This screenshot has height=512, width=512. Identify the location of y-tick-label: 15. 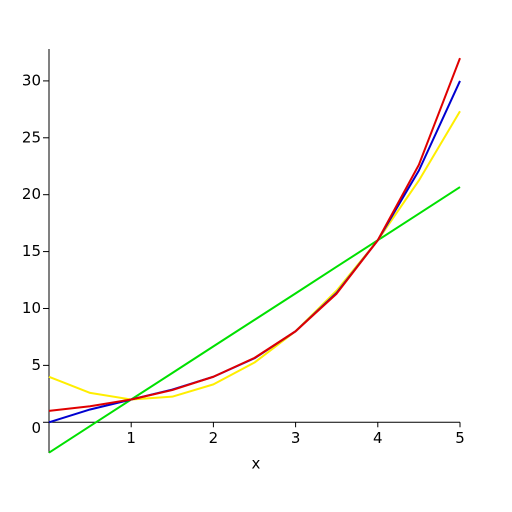
(31, 251).